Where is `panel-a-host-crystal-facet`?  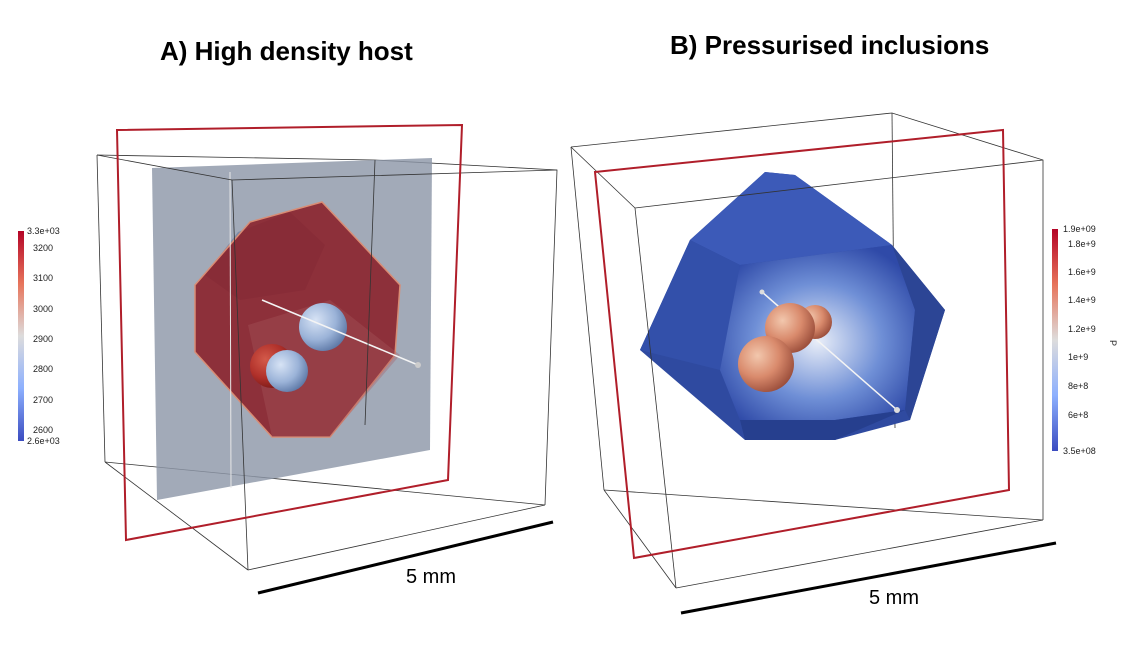 panel-a-host-crystal-facet is located at coordinates (324, 368).